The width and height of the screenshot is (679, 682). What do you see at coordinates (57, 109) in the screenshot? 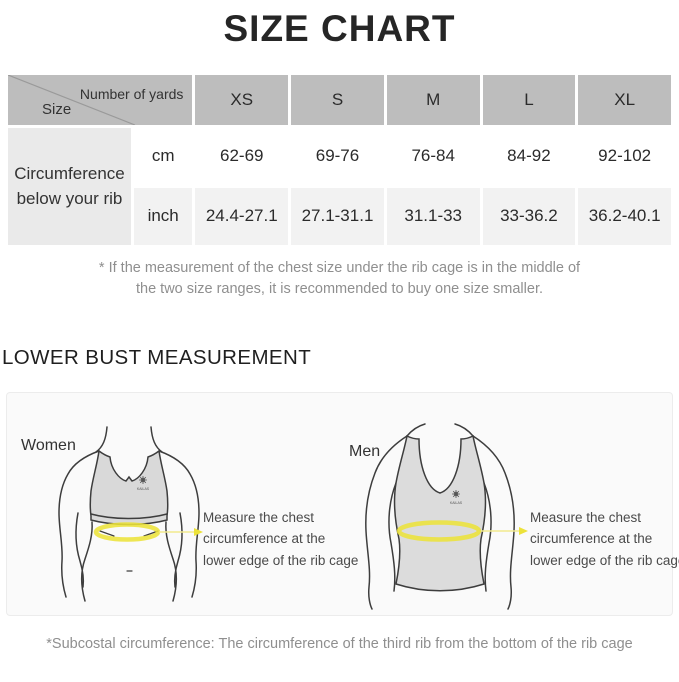
I see `corner-label-rows: Size` at bounding box center [57, 109].